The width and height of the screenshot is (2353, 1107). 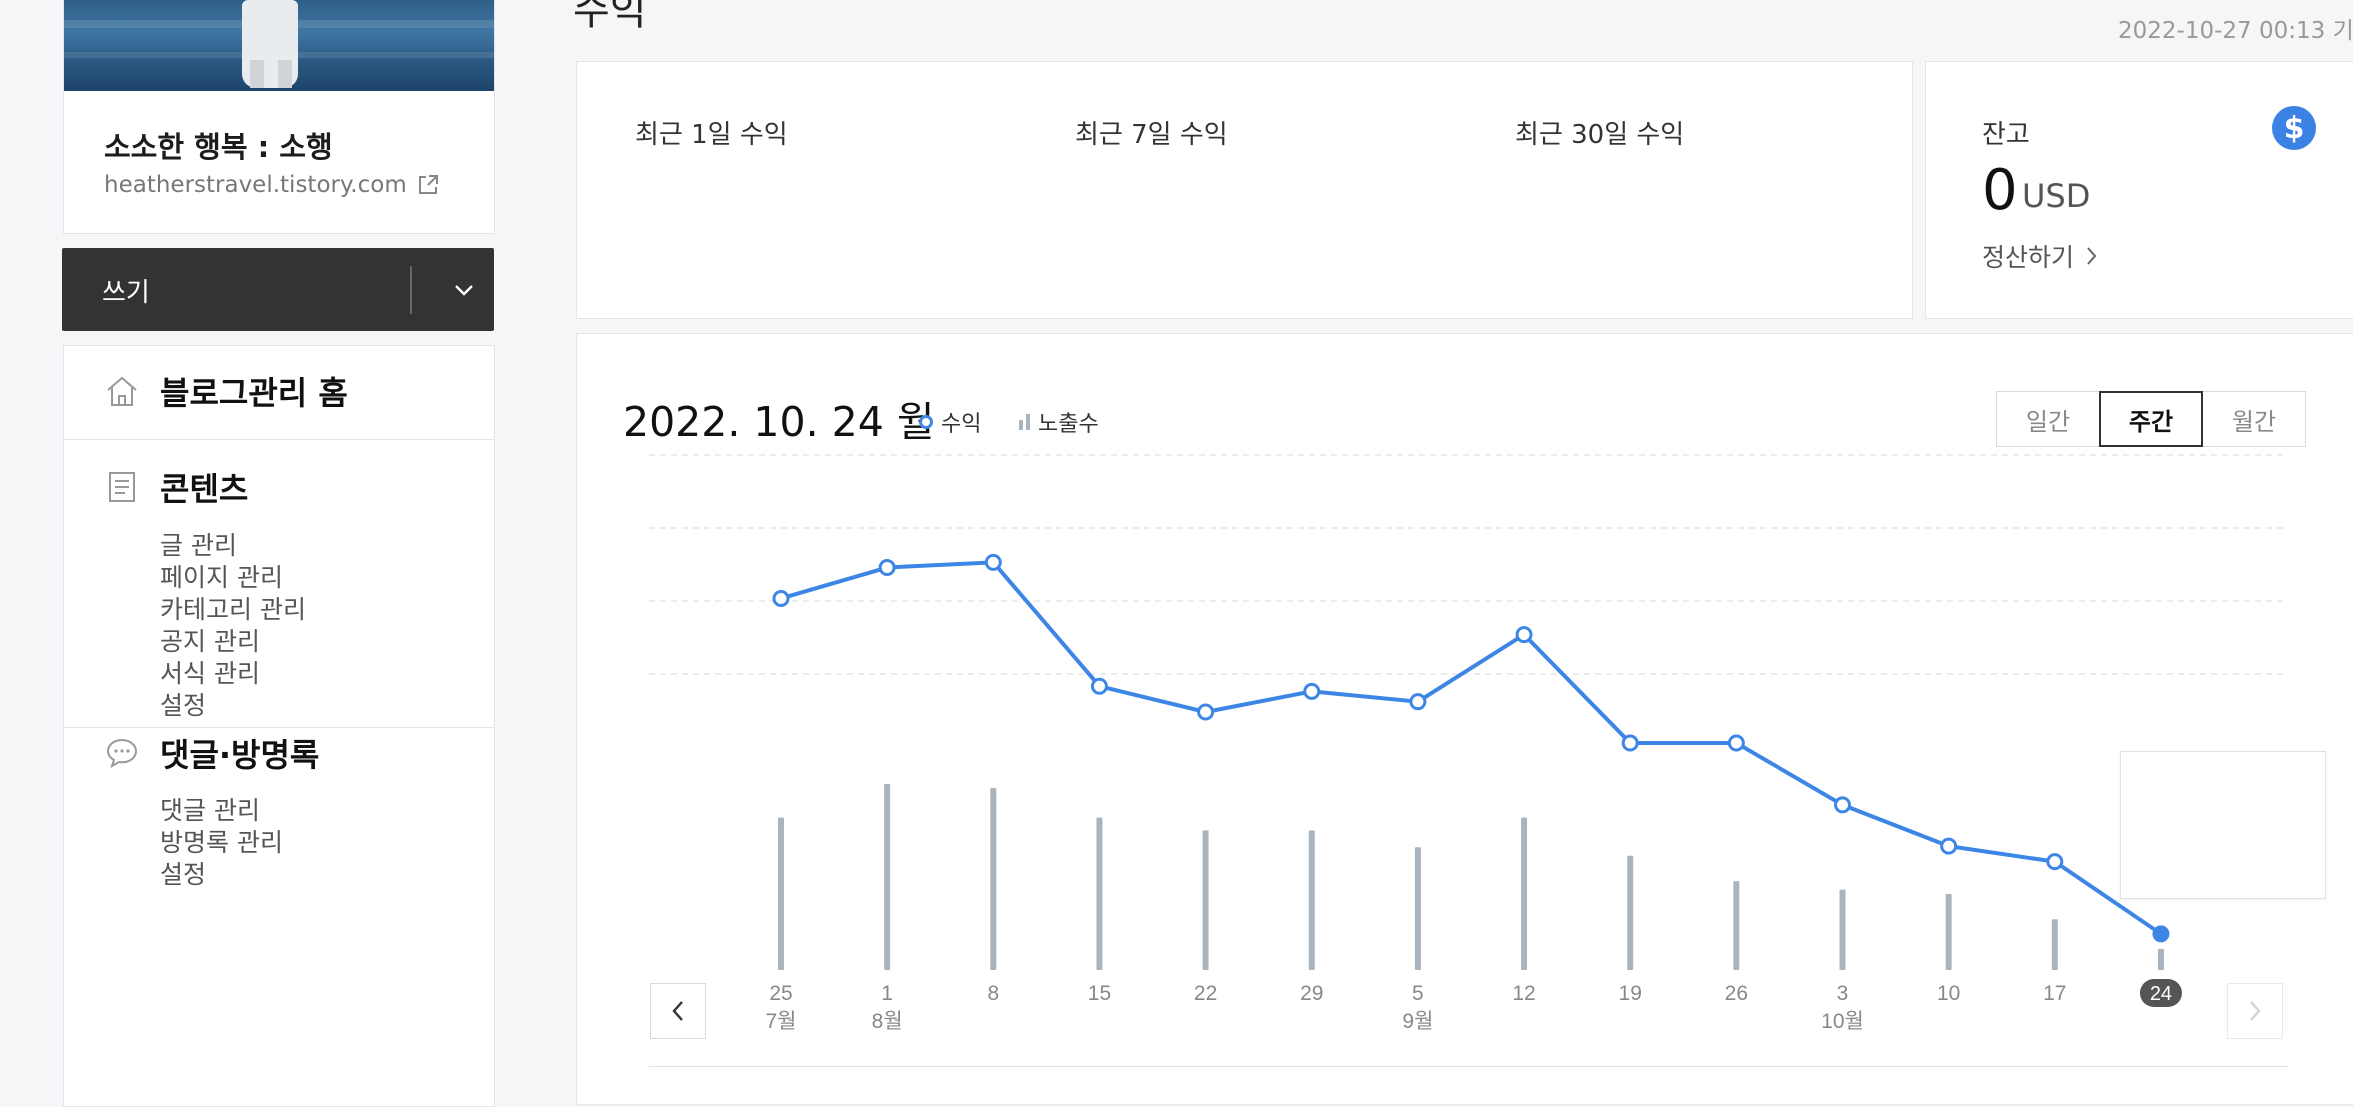 I want to click on sidebar-item-home: 블로그관리 홈, so click(x=226, y=391).